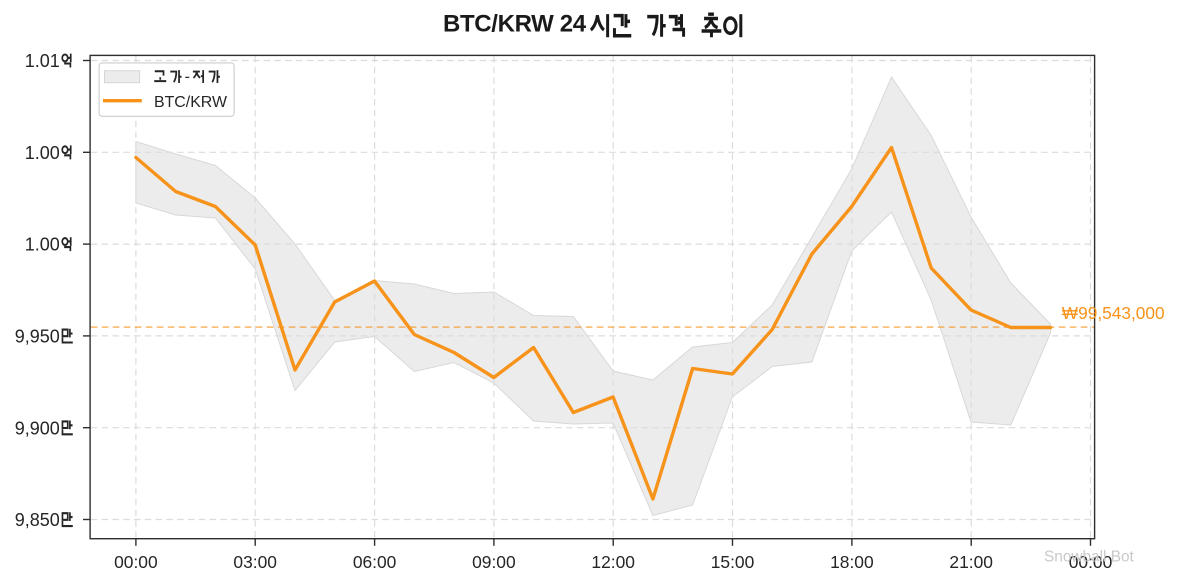 This screenshot has height=585, width=1181. What do you see at coordinates (494, 562) in the screenshot?
I see `svg-text: 09:00` at bounding box center [494, 562].